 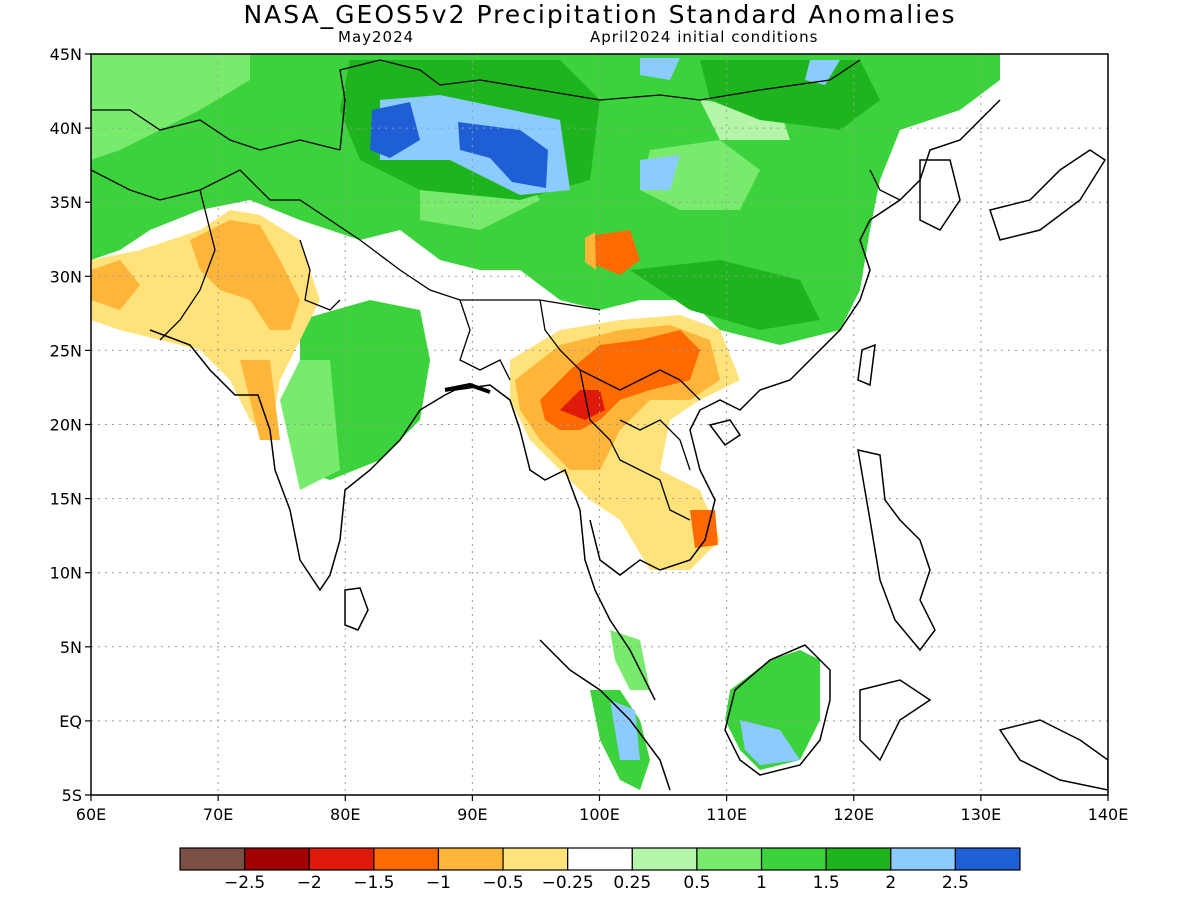 What do you see at coordinates (66, 573) in the screenshot?
I see `lat-tick-label: 10N` at bounding box center [66, 573].